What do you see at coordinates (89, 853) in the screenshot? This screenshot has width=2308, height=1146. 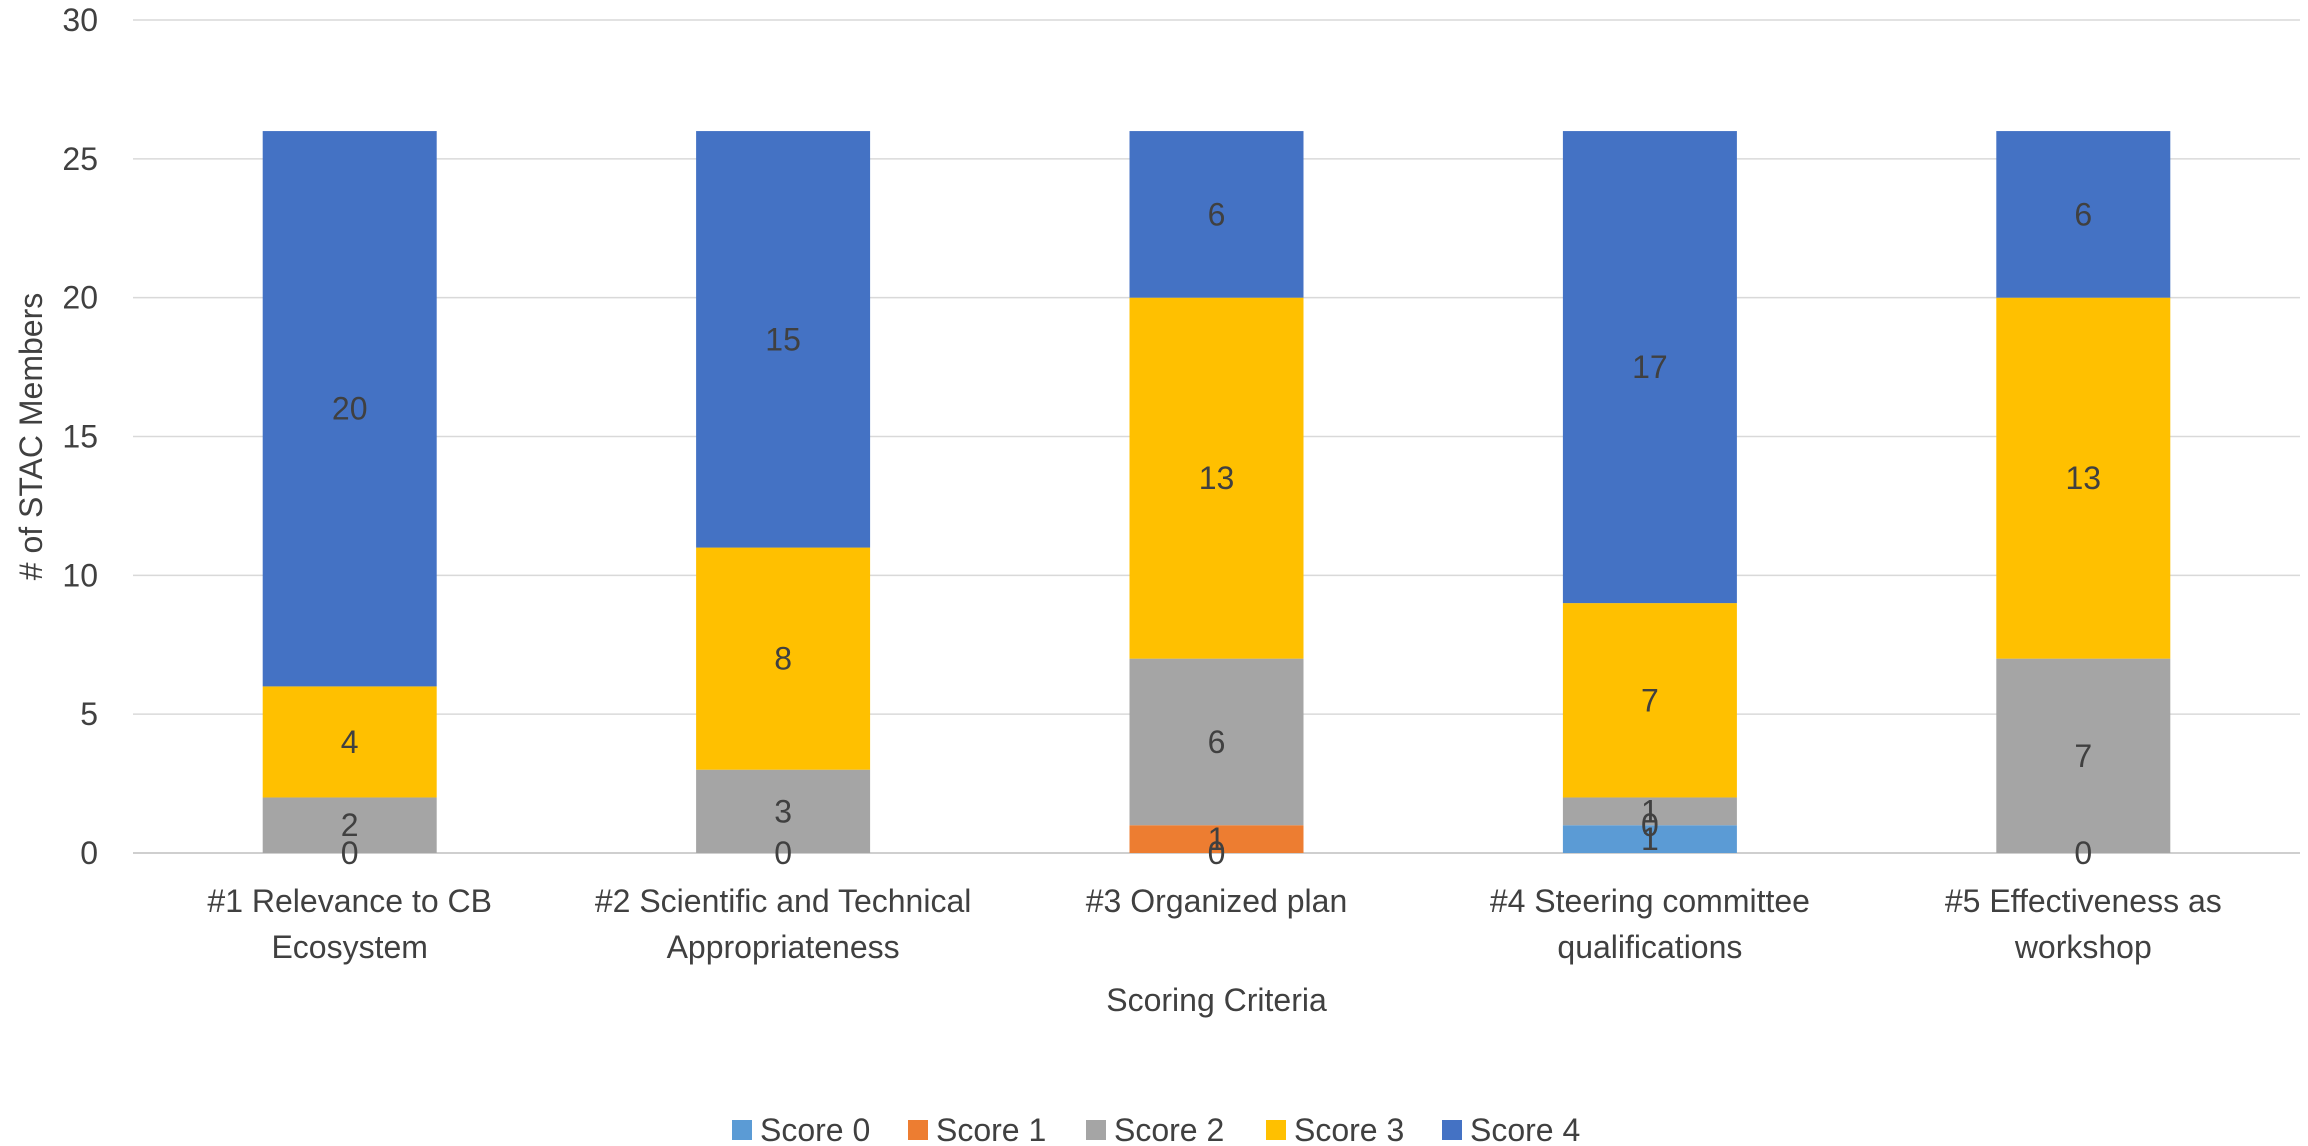 I see `y-tick-label: 0` at bounding box center [89, 853].